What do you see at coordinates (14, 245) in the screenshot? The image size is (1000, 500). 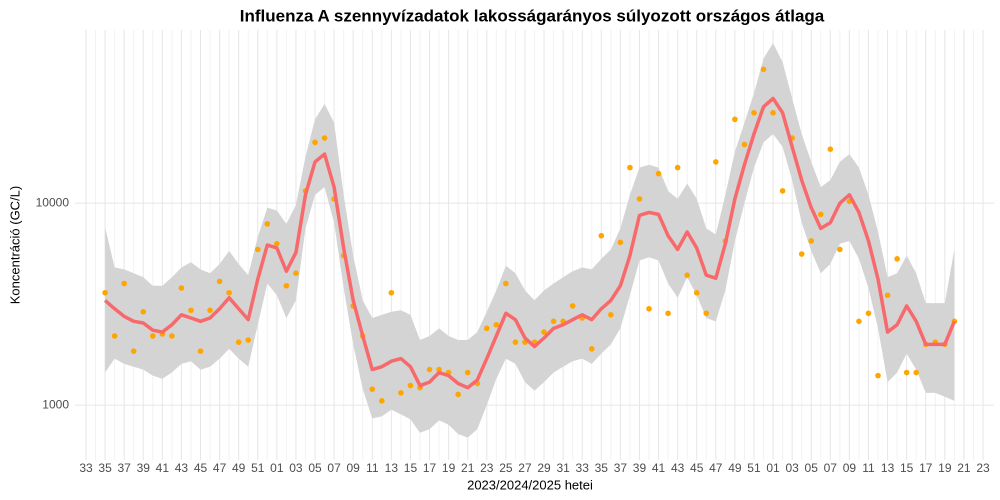 I see `y-axis-title: Koncentráció (GC/L)` at bounding box center [14, 245].